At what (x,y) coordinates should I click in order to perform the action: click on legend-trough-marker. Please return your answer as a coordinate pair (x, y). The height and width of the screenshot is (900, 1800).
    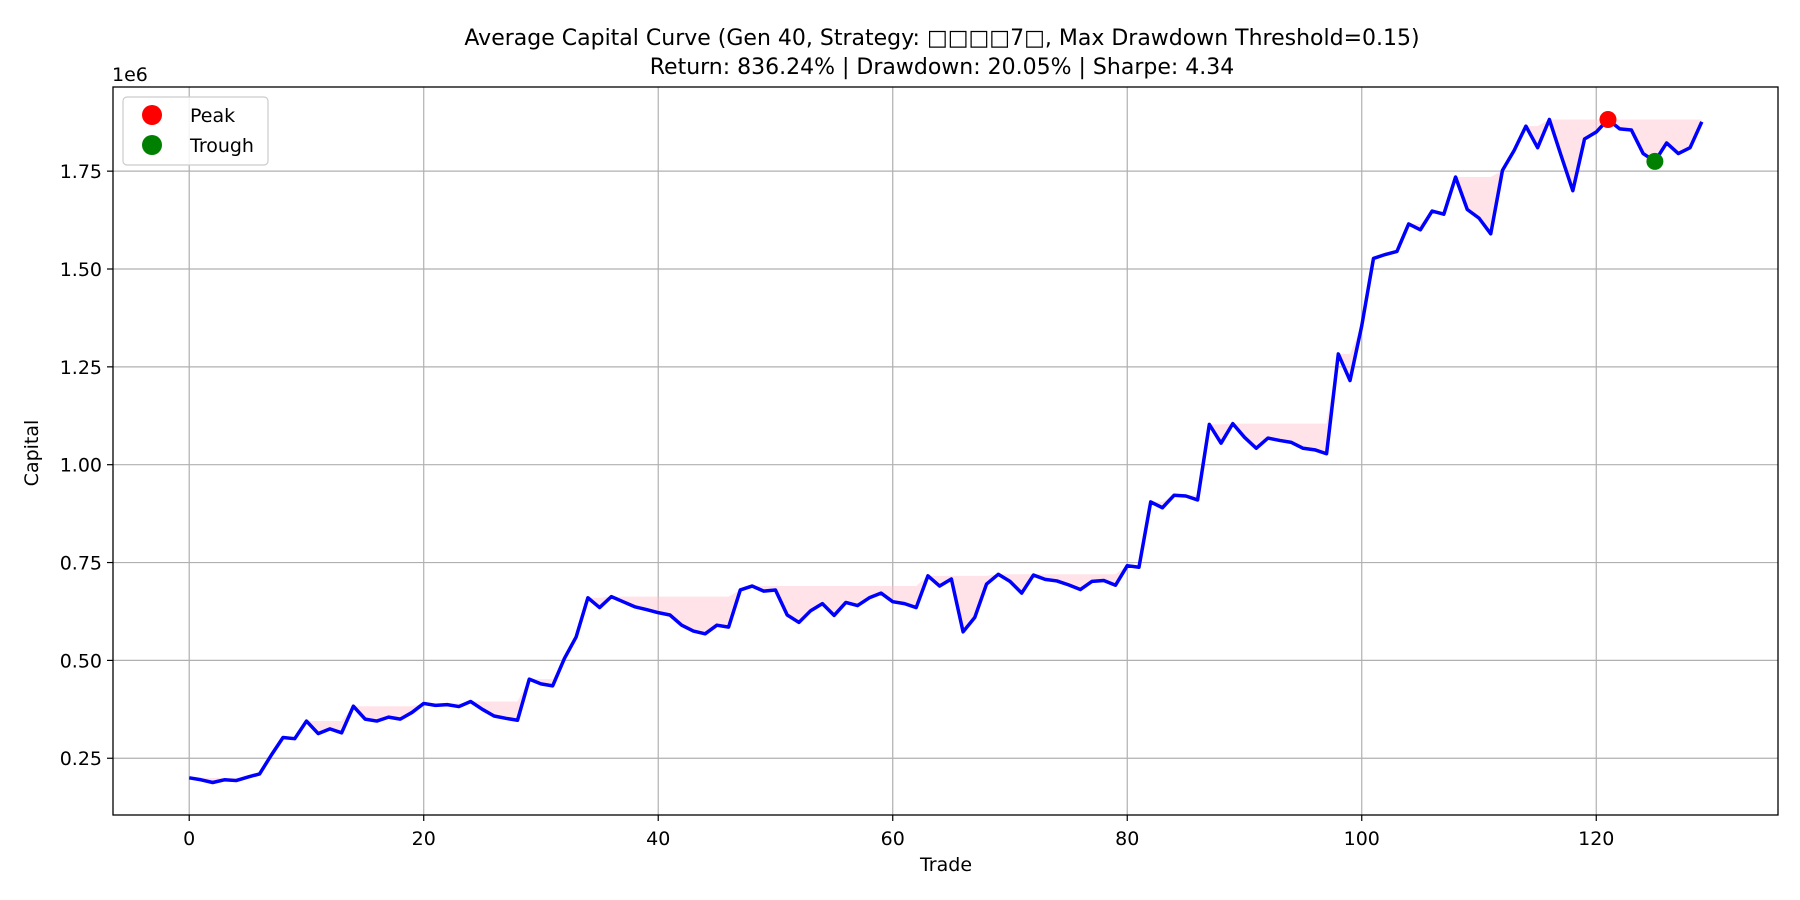
    Looking at the image, I should click on (152, 145).